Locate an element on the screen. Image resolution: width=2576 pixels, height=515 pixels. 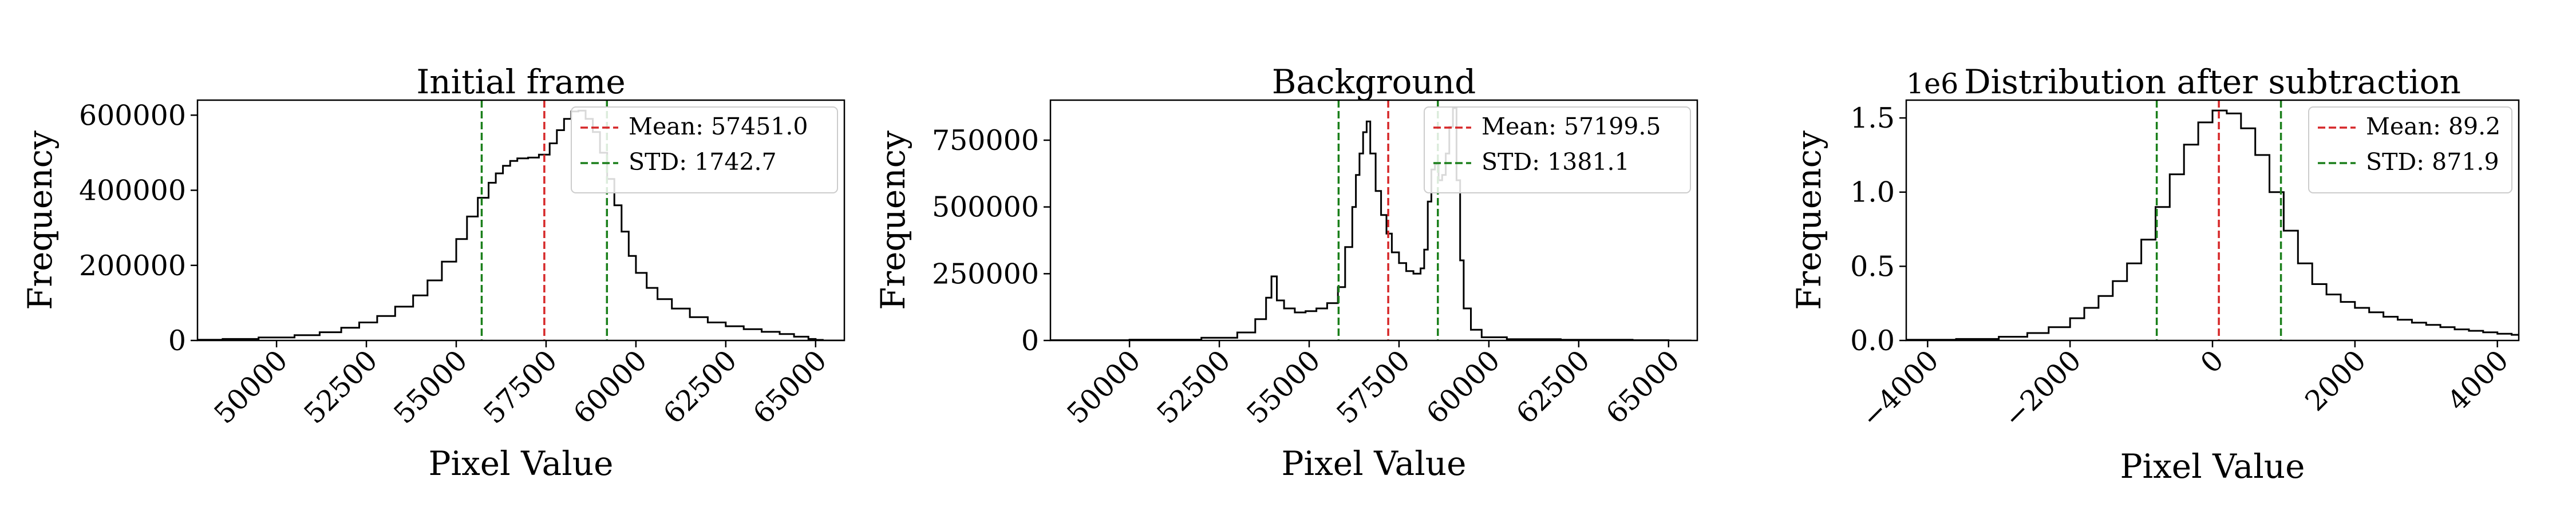
chart-title: Initial frame is located at coordinates (520, 81).